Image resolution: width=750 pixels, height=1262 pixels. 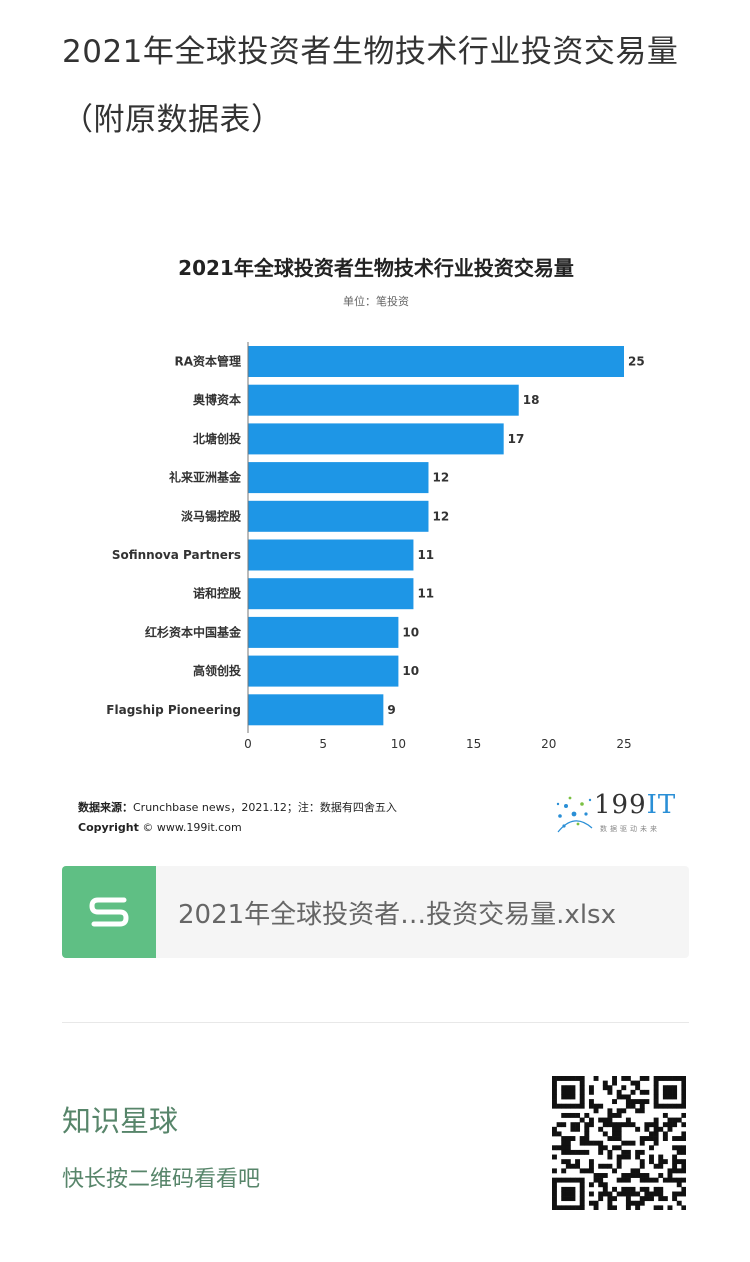 I want to click on brand-name: 199IT, so click(x=635, y=805).